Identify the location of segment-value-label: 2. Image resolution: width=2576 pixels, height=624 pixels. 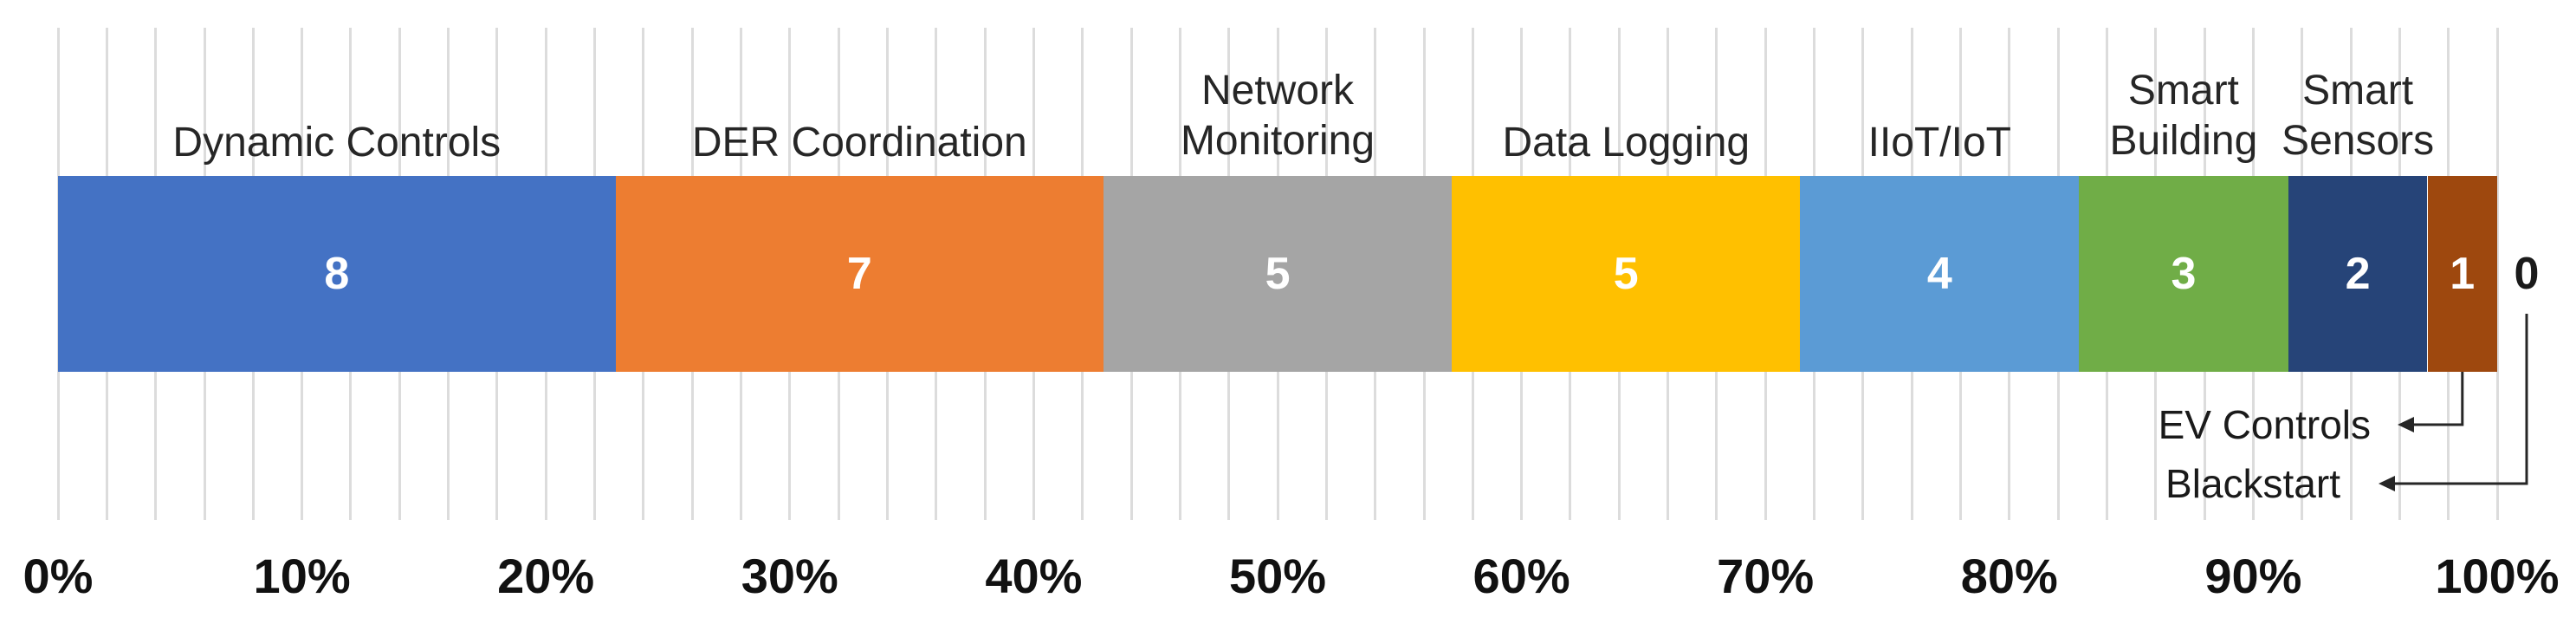
(2358, 274).